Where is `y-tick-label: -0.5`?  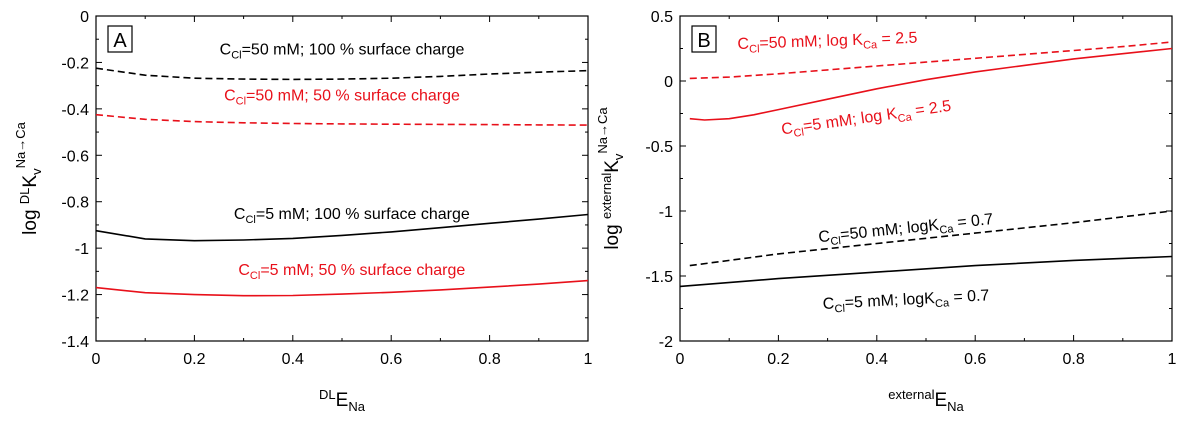
y-tick-label: -0.5 is located at coordinates (659, 147).